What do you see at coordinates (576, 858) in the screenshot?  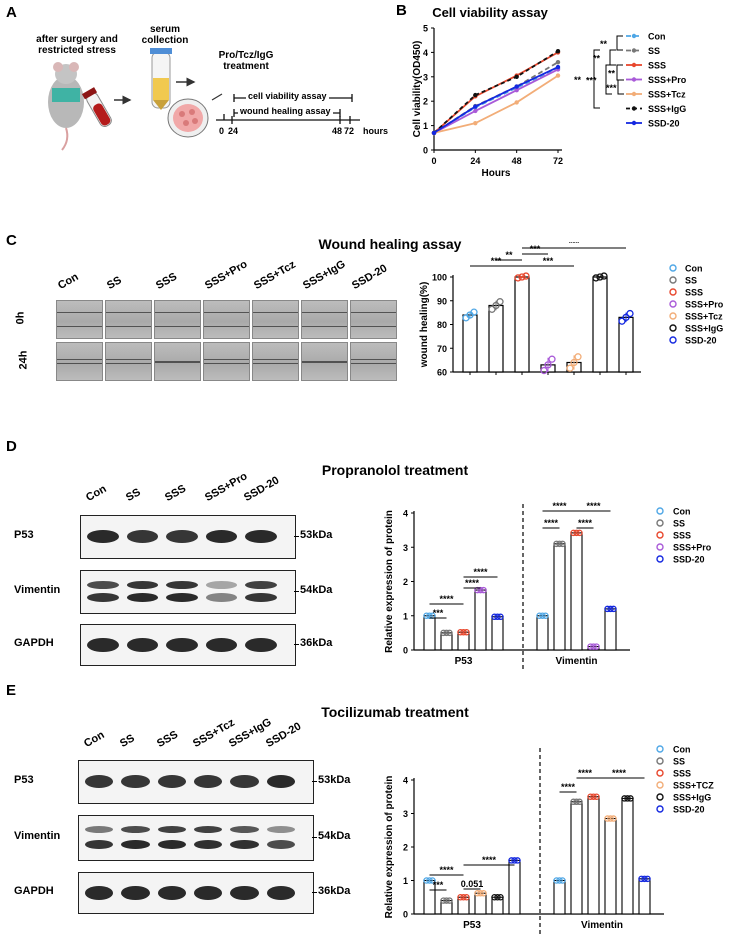 I see `chartE-bar-vimentin-ss` at bounding box center [576, 858].